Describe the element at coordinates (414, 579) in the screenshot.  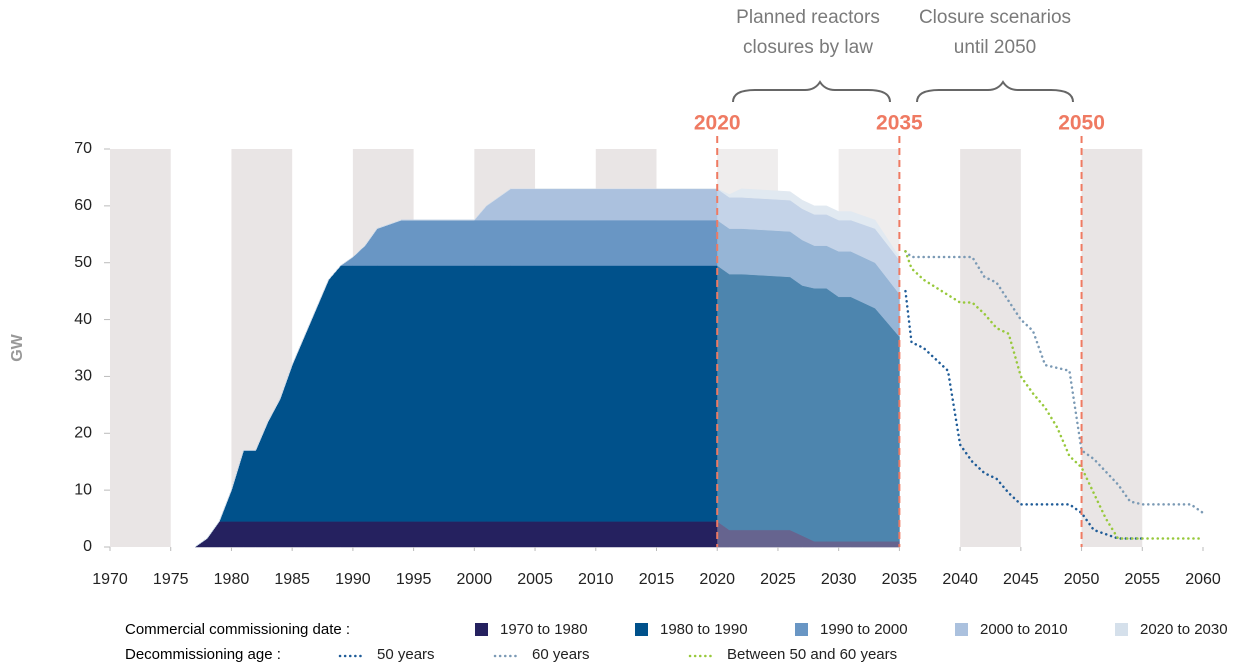
I see `x-tick-label: 1995` at that location.